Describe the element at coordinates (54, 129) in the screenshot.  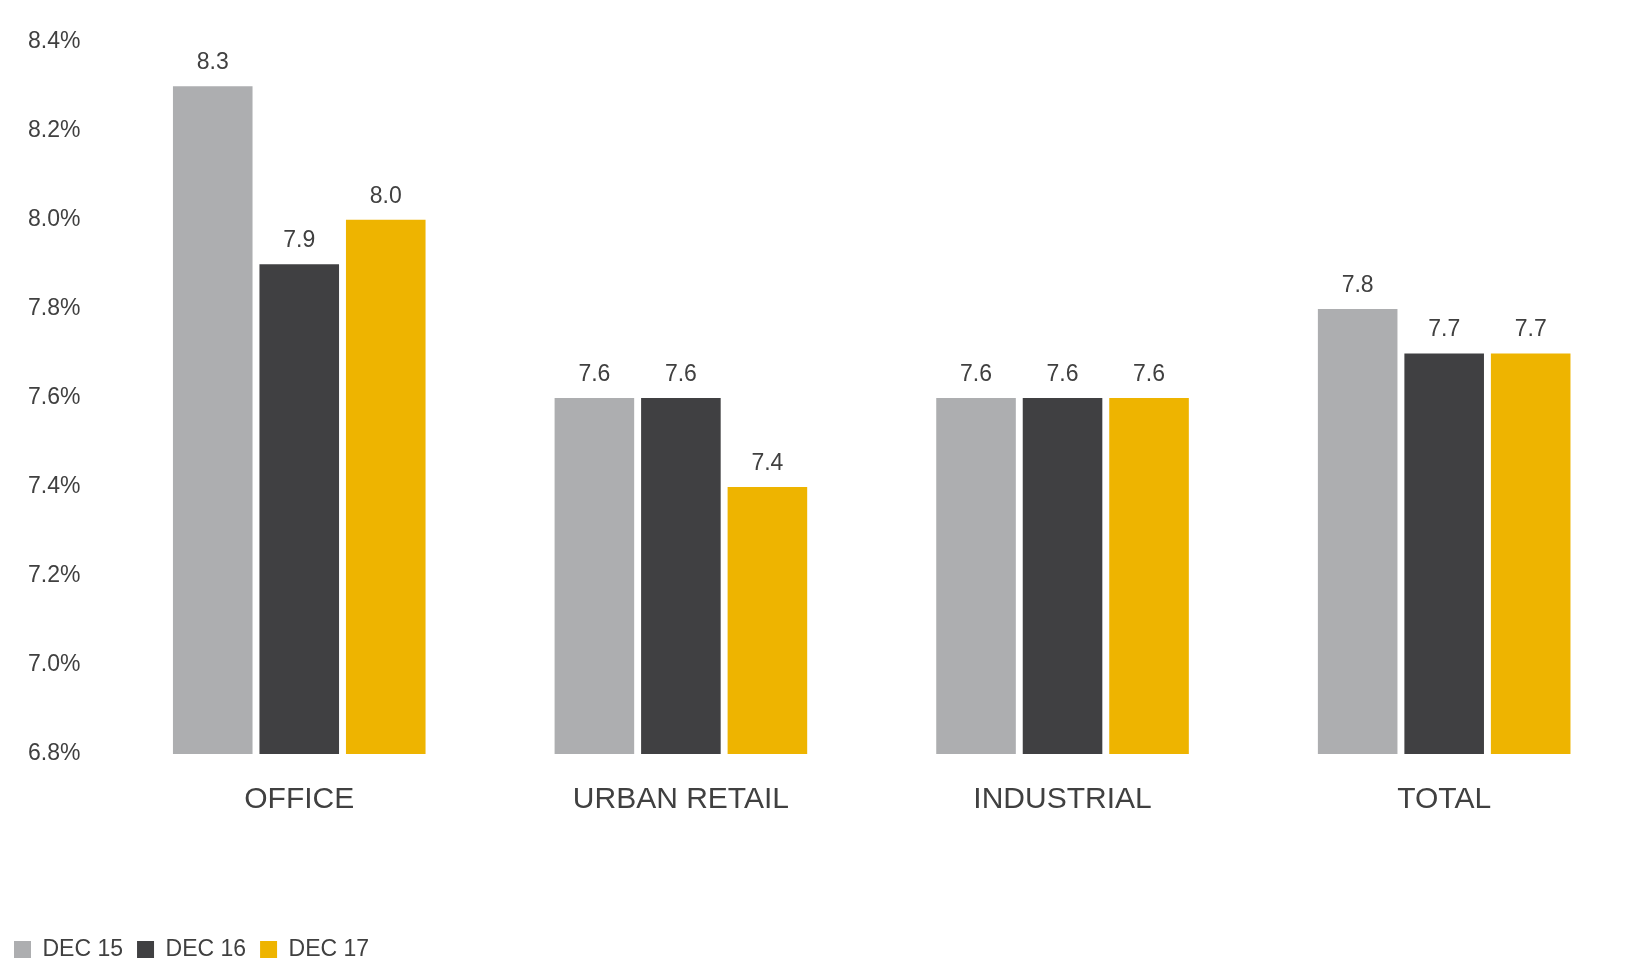
I see `y-tick-label: 8.2%` at that location.